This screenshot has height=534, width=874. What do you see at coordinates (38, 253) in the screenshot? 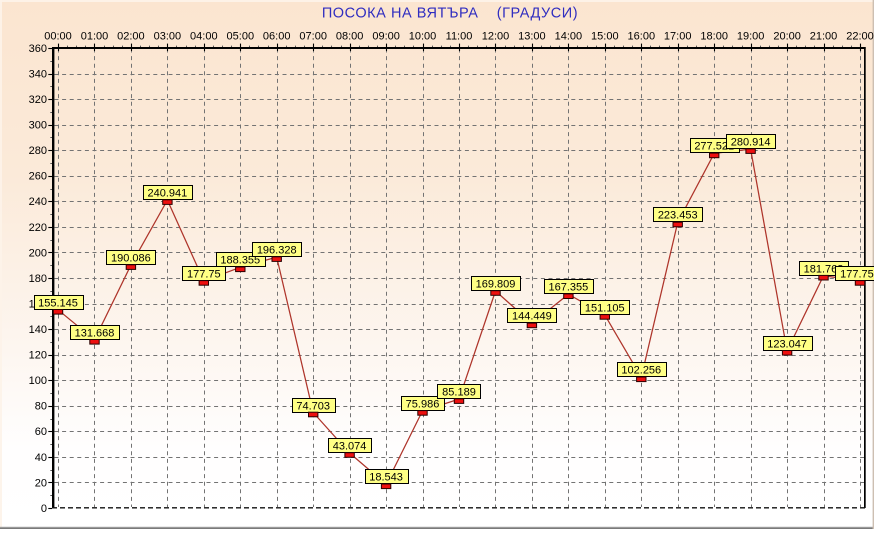
I see `svg-text: 200` at bounding box center [38, 253].